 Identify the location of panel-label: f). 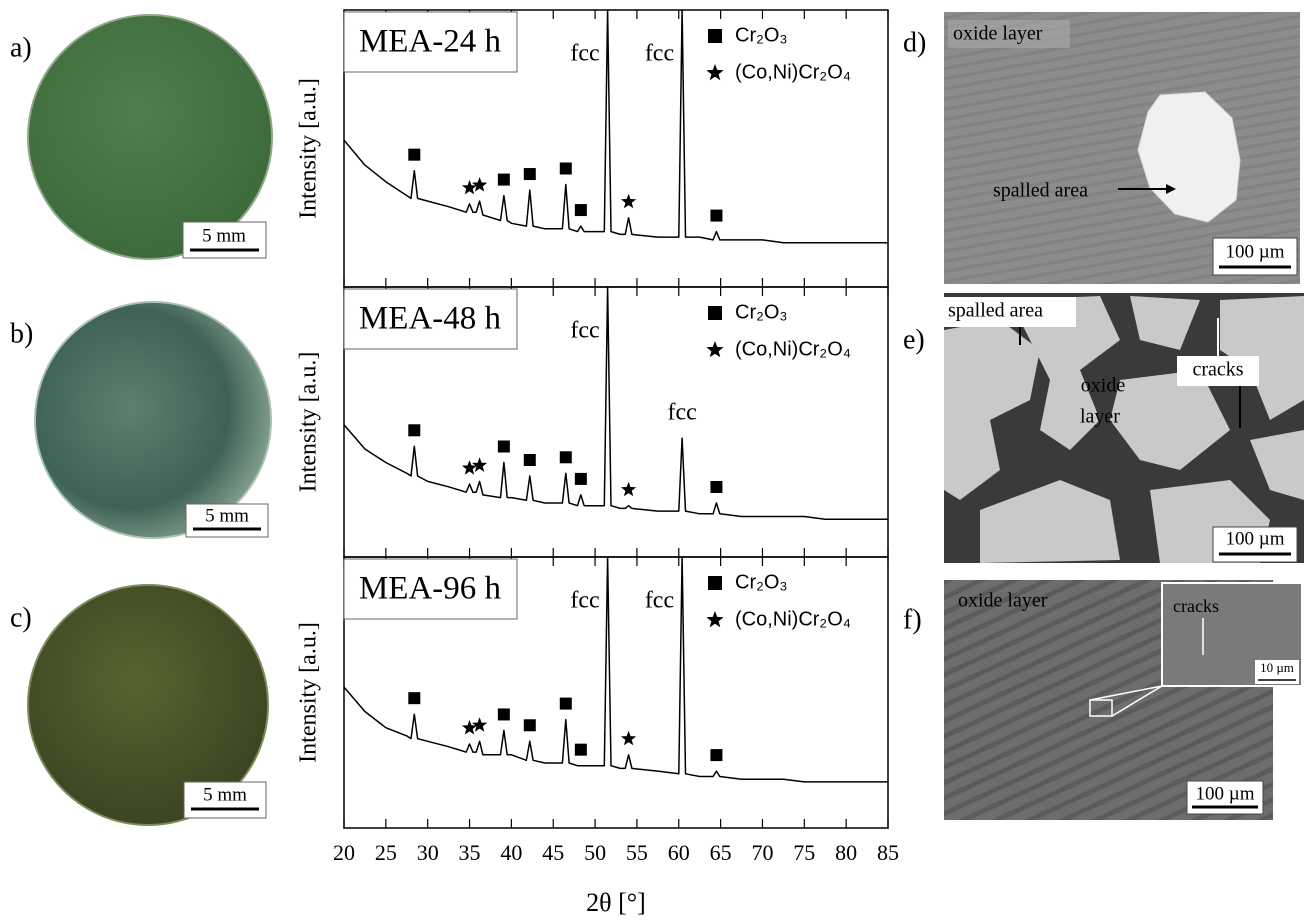
(912, 619).